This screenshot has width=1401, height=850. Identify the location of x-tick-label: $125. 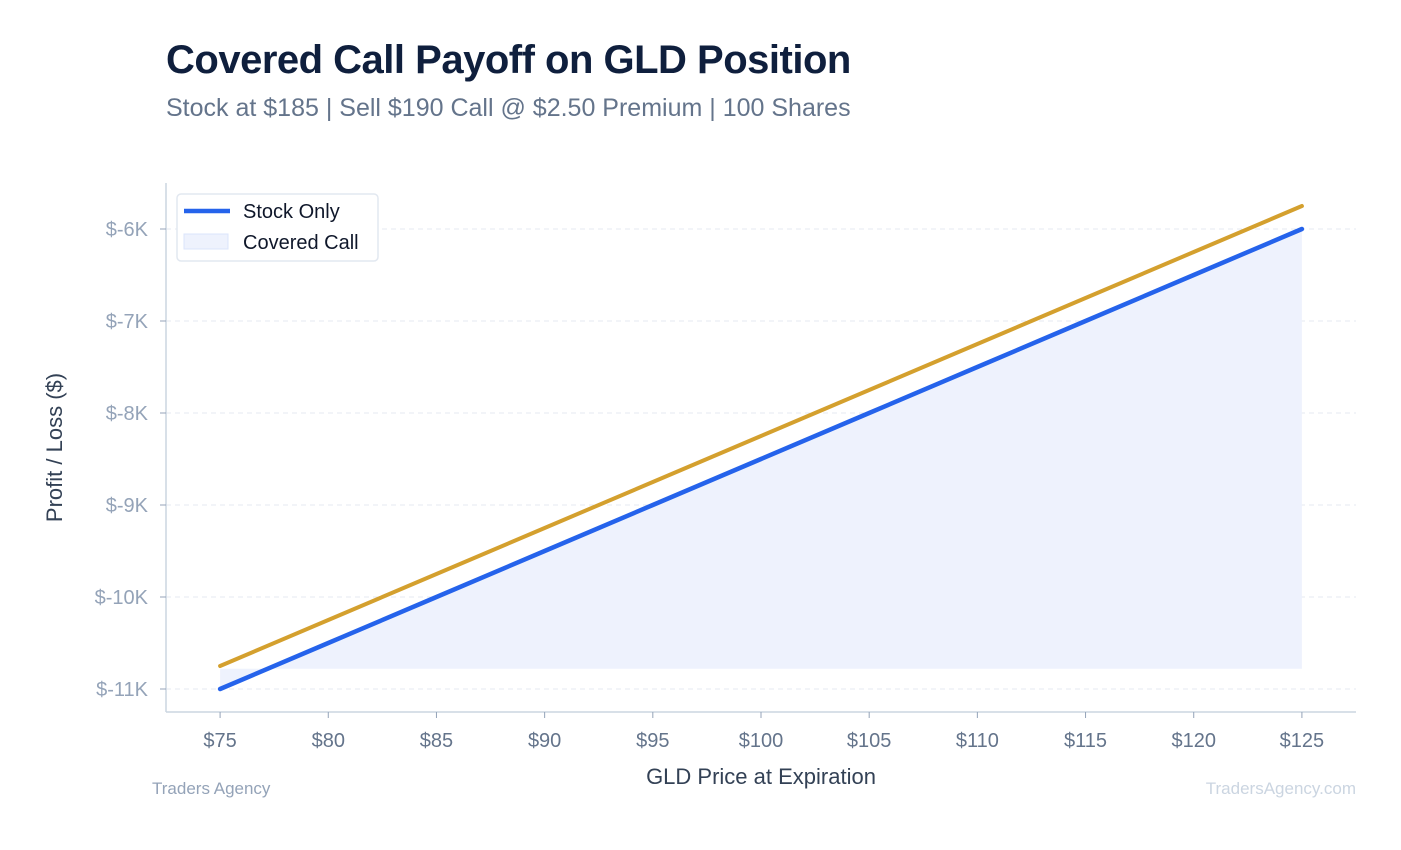
(1302, 741).